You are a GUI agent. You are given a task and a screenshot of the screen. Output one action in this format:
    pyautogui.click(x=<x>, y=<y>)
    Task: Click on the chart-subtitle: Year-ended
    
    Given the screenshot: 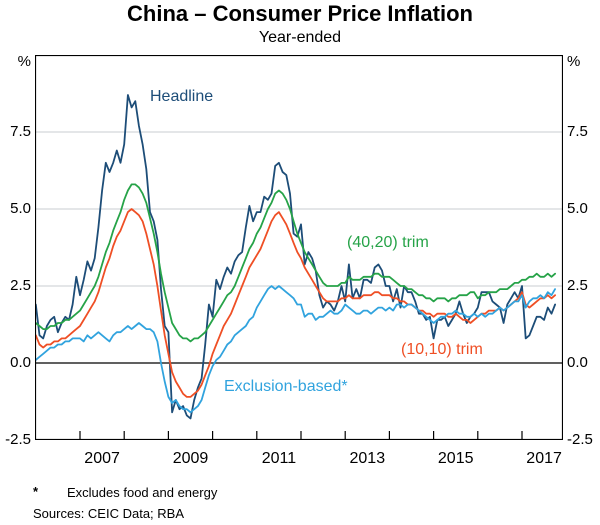 What is the action you would take?
    pyautogui.click(x=300, y=37)
    